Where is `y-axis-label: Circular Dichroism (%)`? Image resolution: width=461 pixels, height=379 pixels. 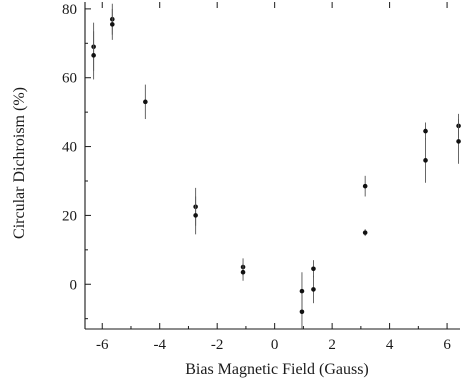
y-axis-label: Circular Dichroism (%) is located at coordinates (19, 163).